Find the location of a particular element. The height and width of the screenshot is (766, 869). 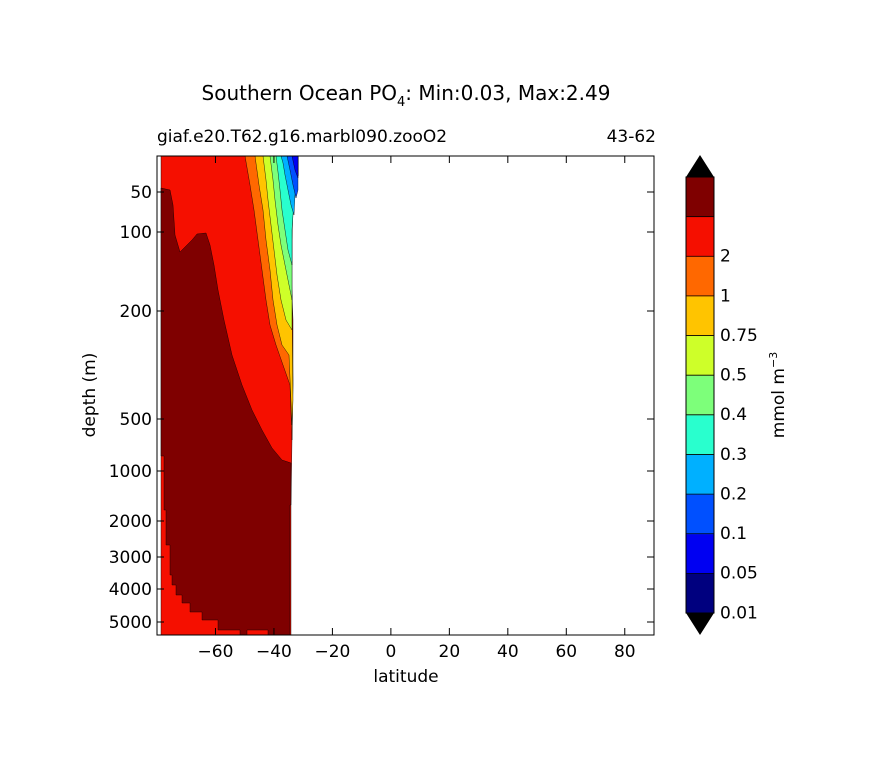

colorbar-tick-label: 0.4 is located at coordinates (733, 415).